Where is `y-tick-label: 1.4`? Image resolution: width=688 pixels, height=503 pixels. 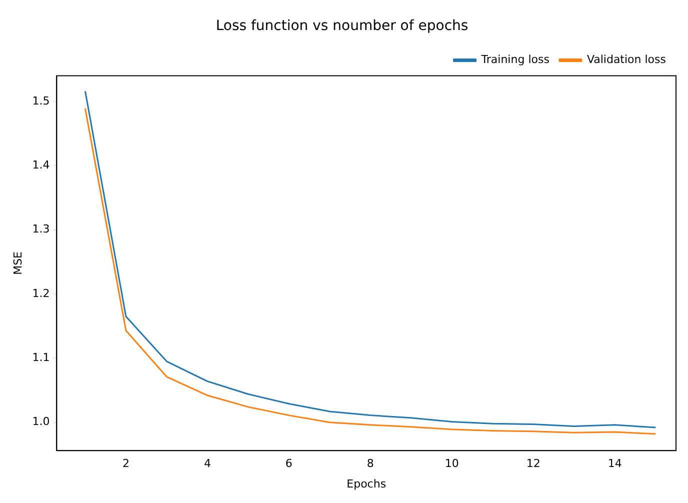
y-tick-label: 1.4 is located at coordinates (41, 165).